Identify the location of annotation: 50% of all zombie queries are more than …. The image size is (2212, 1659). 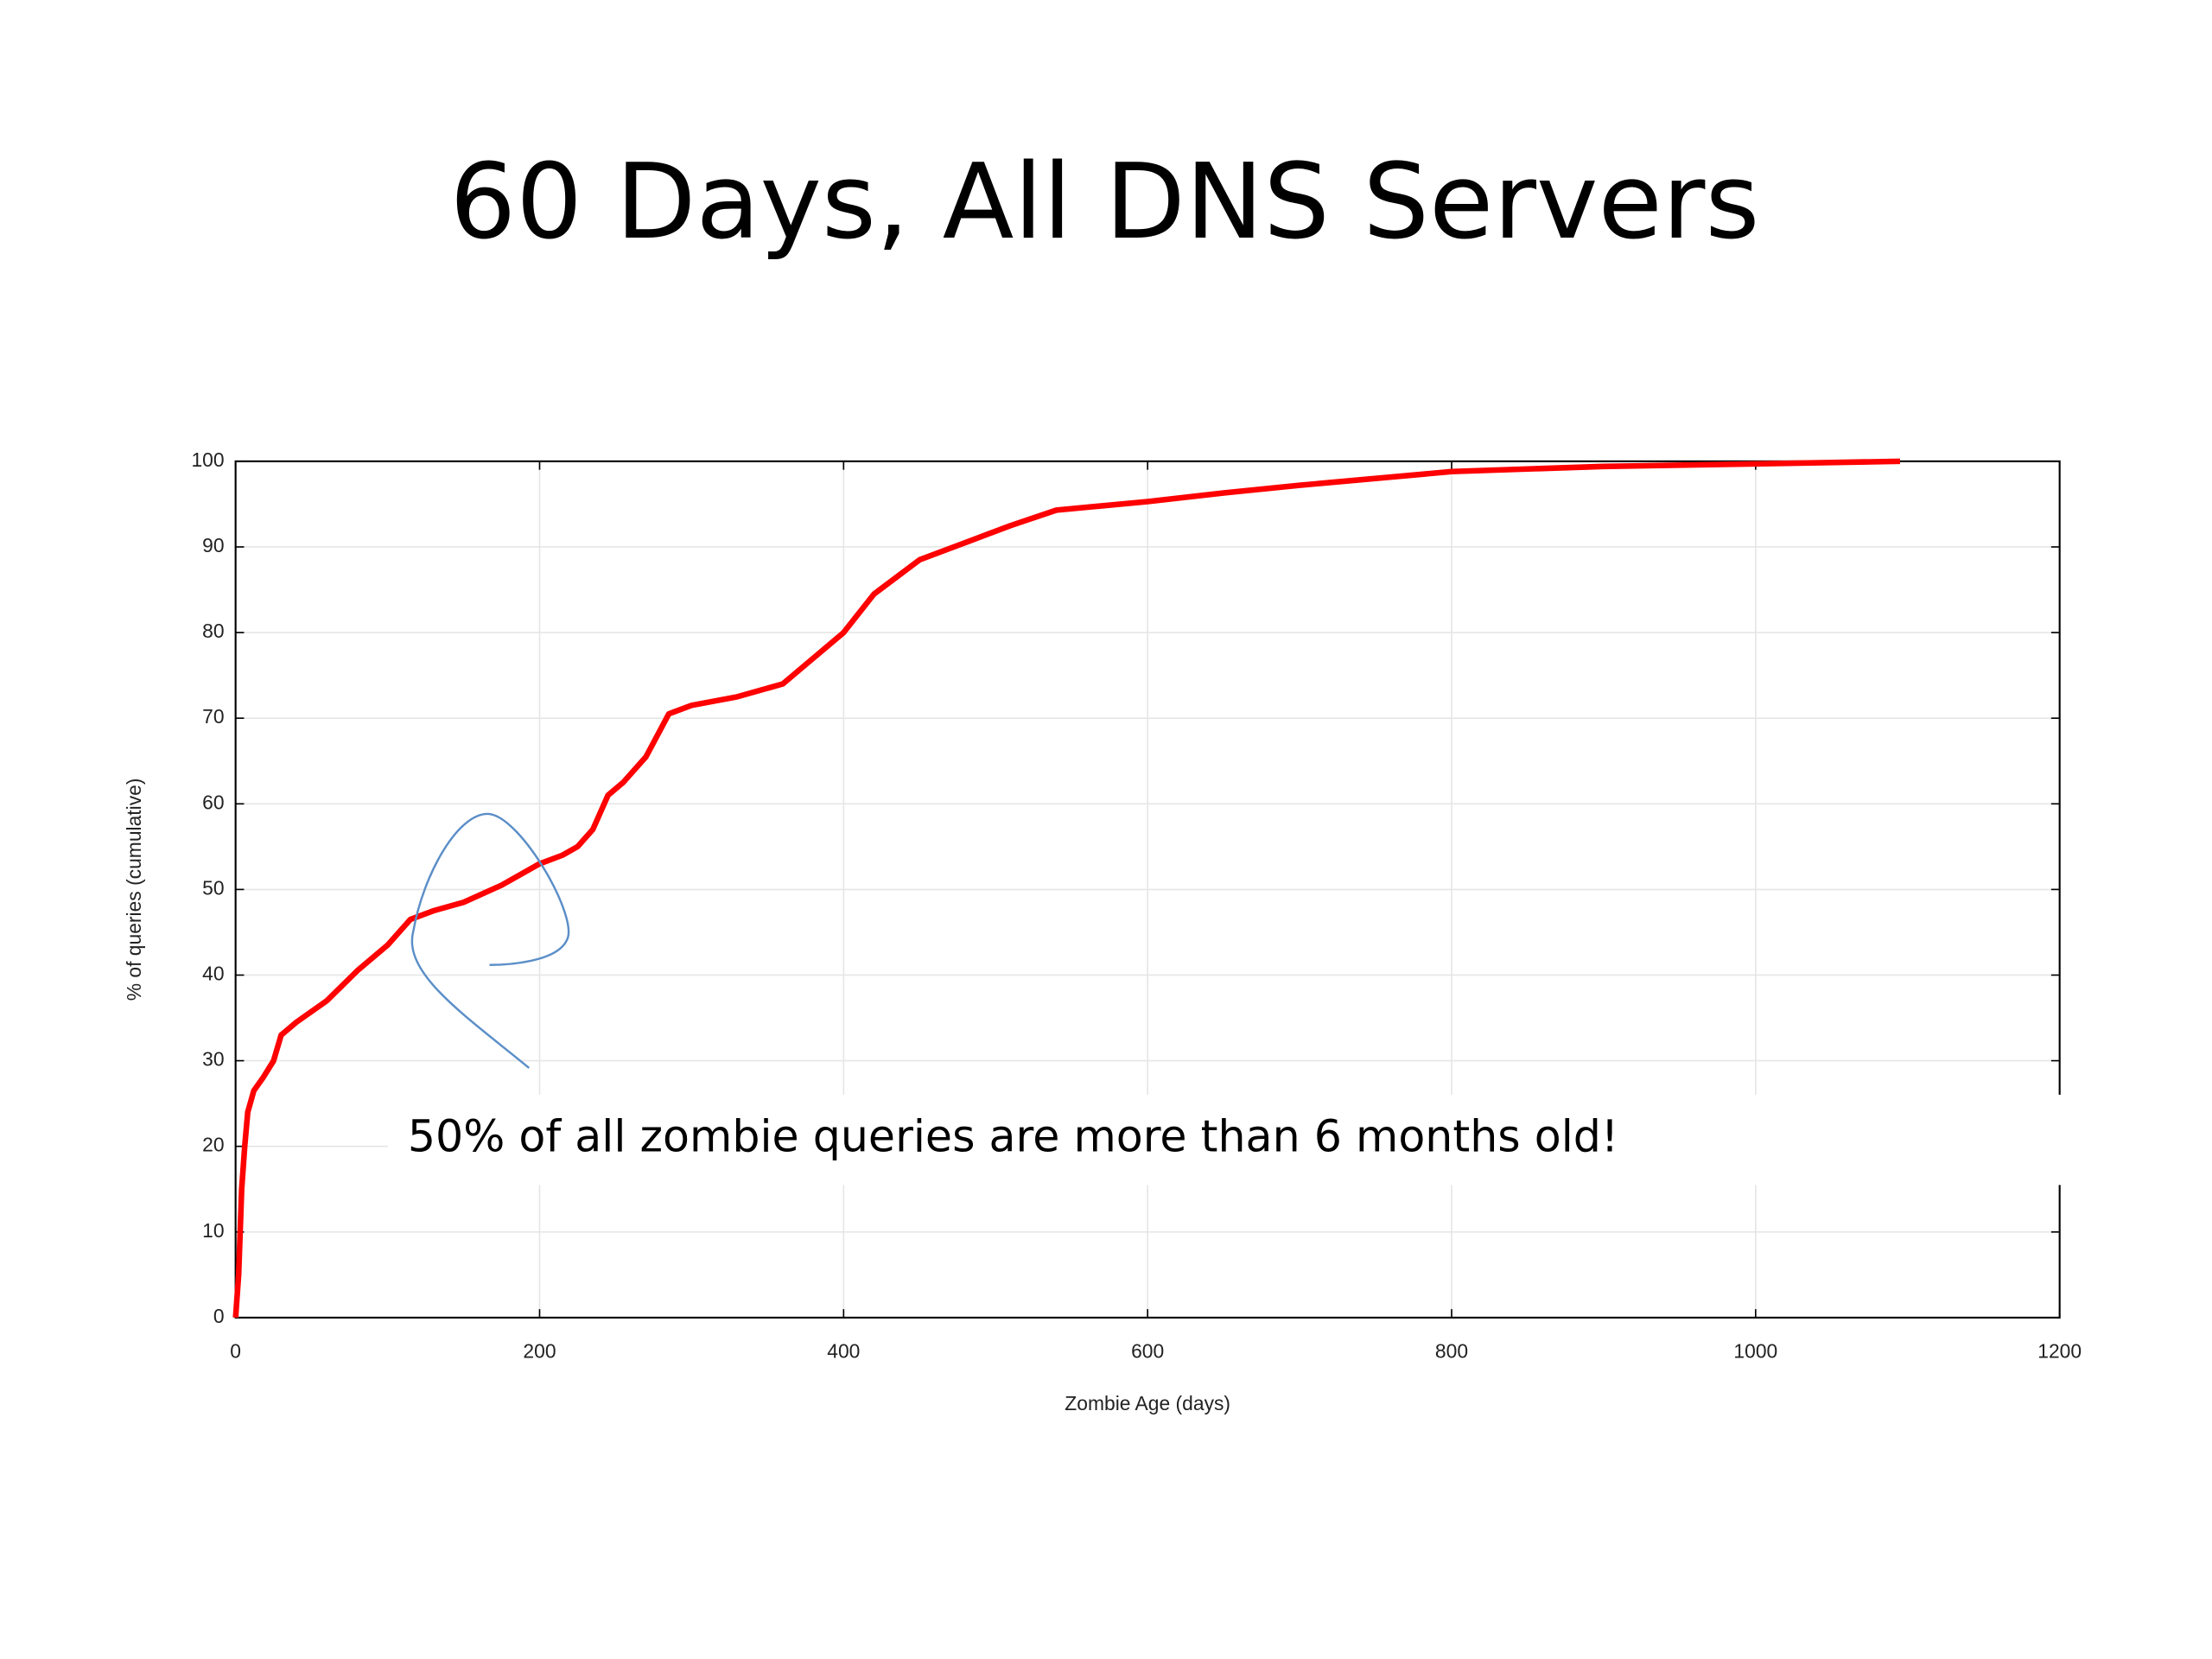
(1013, 1136).